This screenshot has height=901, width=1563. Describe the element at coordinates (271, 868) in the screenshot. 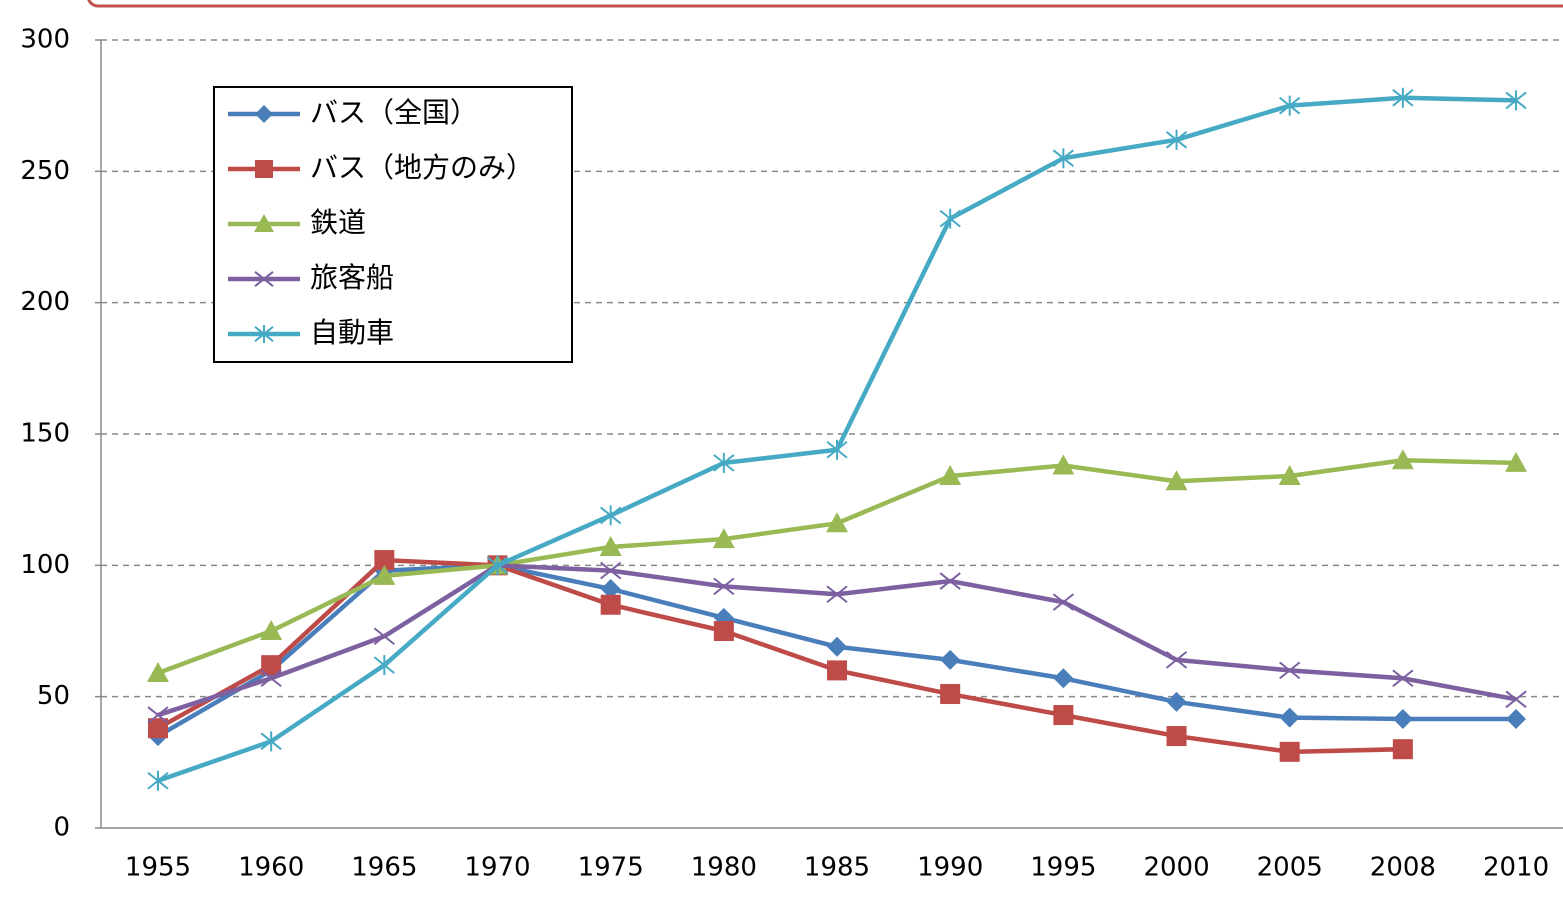

I see `x-tick-label: 1960` at that location.